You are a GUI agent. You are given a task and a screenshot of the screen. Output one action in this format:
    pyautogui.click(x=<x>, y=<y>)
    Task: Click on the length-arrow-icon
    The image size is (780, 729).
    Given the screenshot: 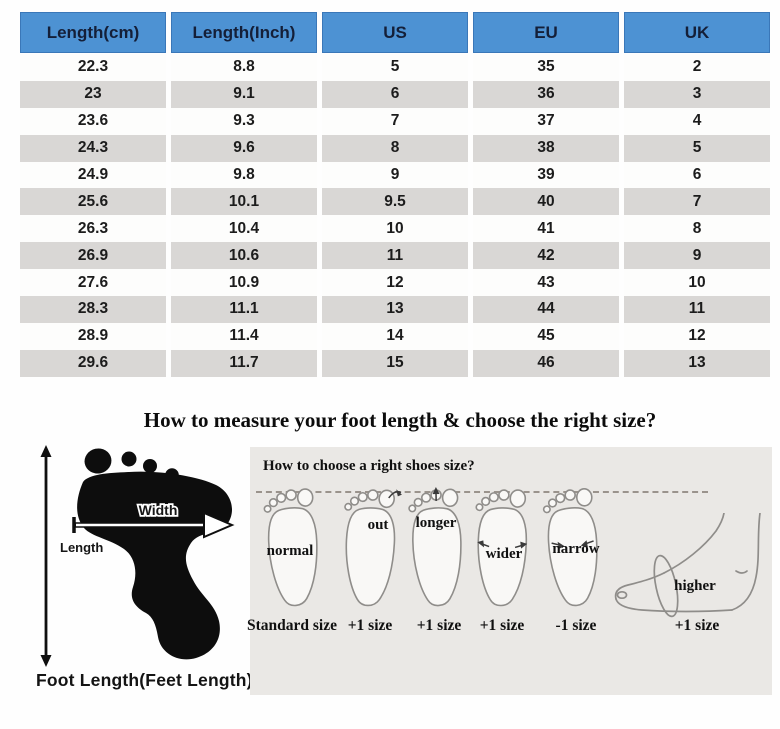 What is the action you would take?
    pyautogui.click(x=46, y=556)
    